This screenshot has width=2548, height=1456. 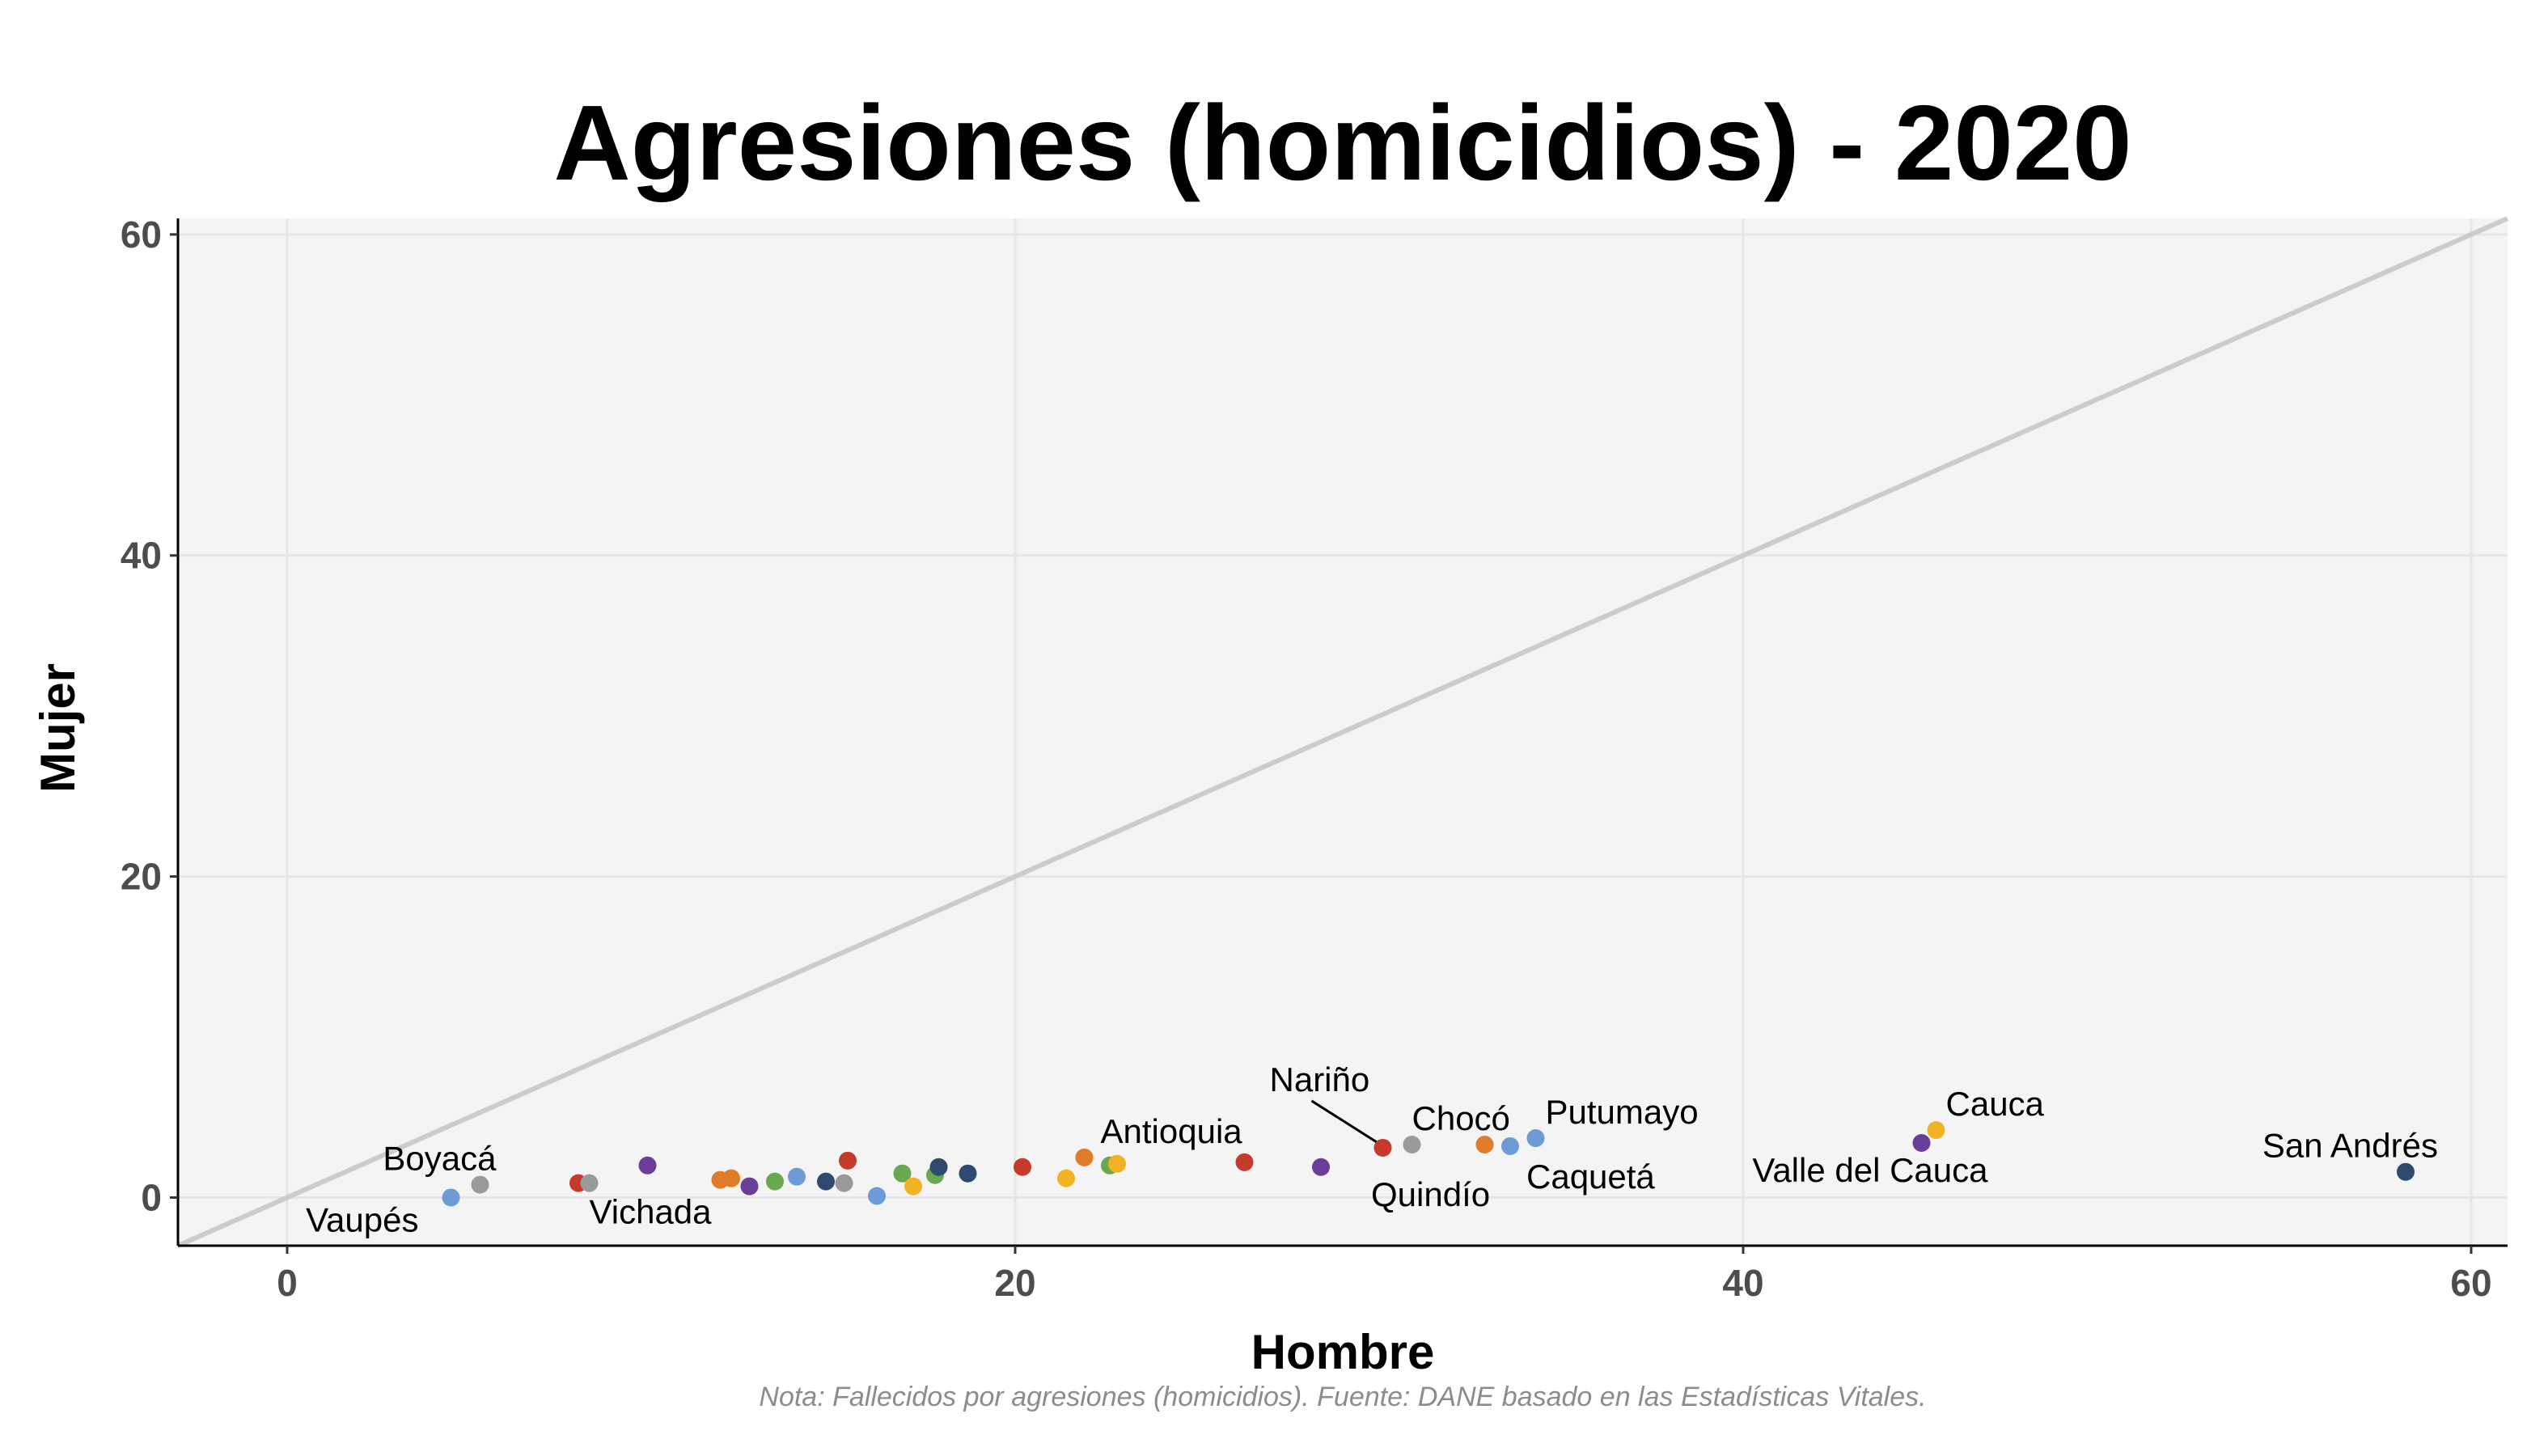 I want to click on x-tick-label: 40, so click(x=1742, y=1283).